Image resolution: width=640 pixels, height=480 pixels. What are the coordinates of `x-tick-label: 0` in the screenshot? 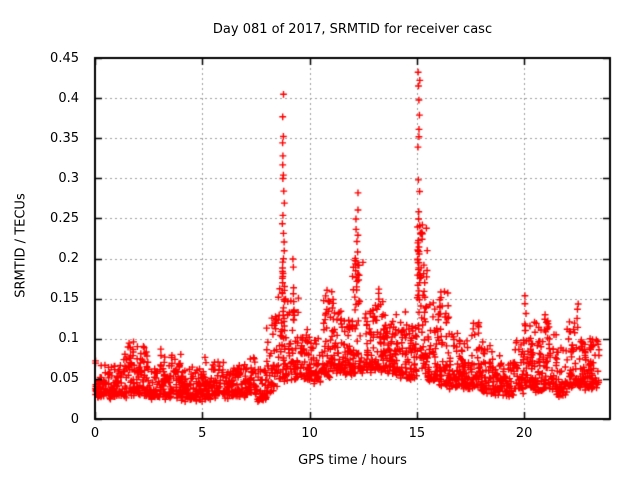 It's located at (95, 433).